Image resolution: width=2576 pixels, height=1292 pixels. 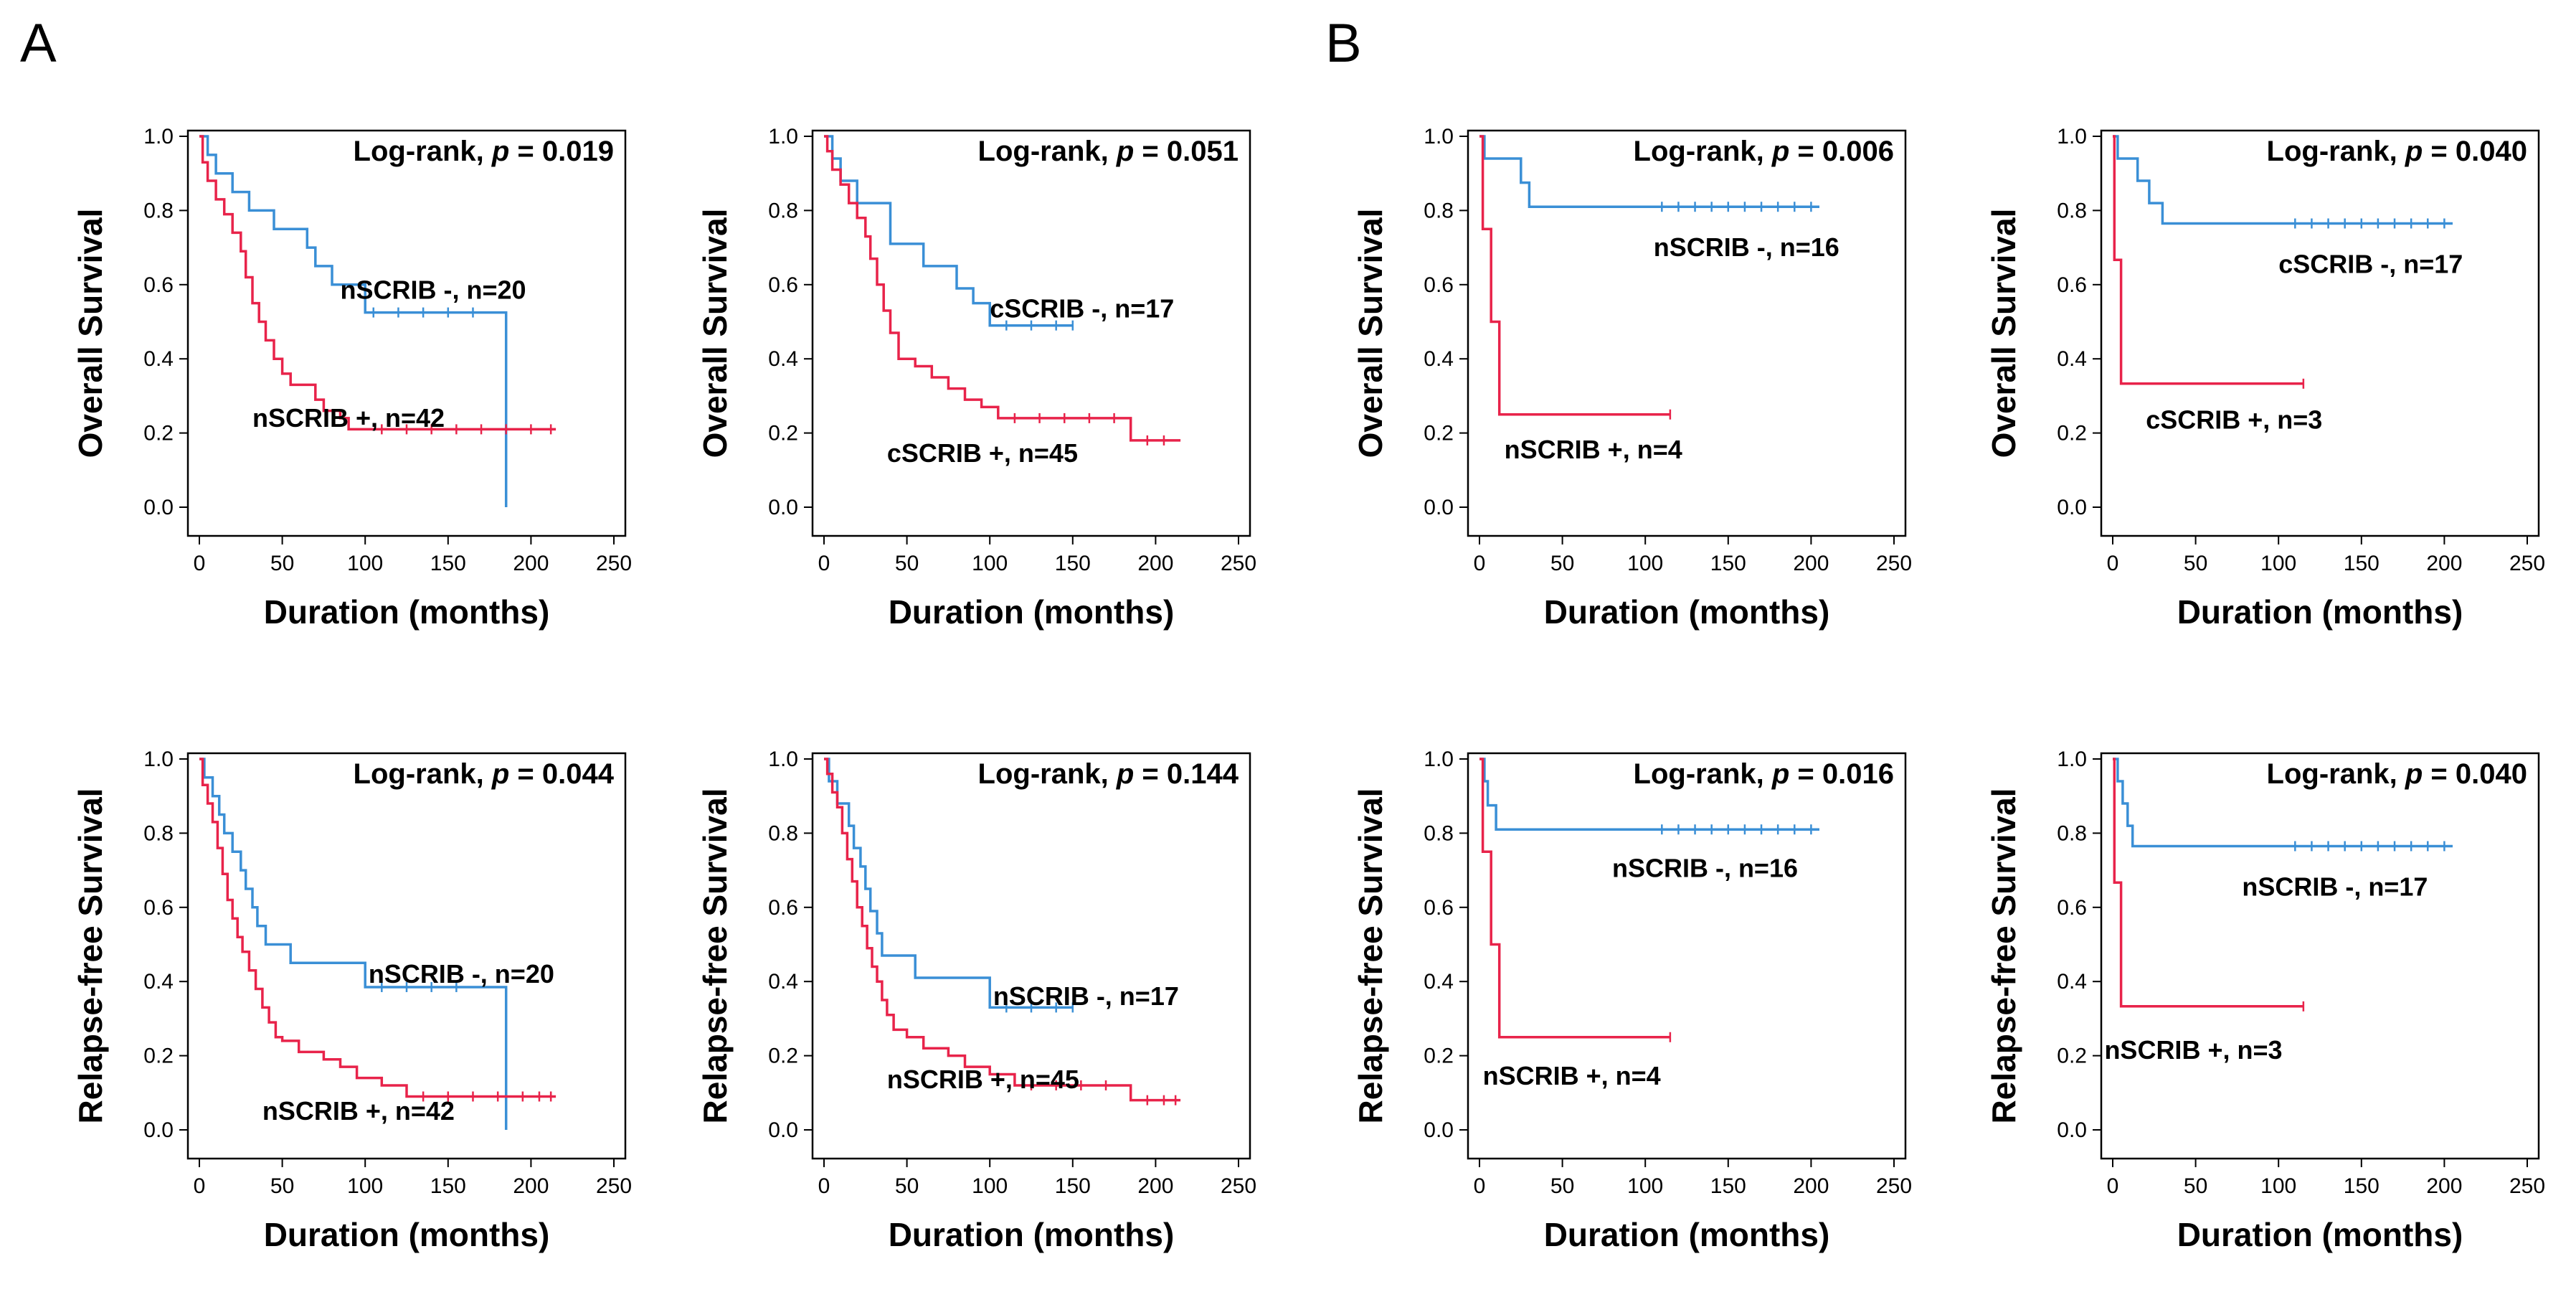 I want to click on series-label: nSCRIB +, n=42, so click(x=348, y=418).